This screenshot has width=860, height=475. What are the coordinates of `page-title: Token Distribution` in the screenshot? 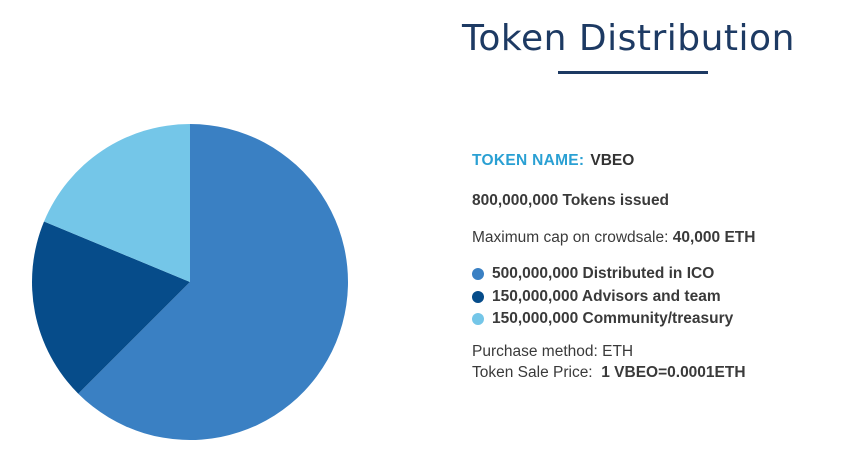 It's located at (628, 38).